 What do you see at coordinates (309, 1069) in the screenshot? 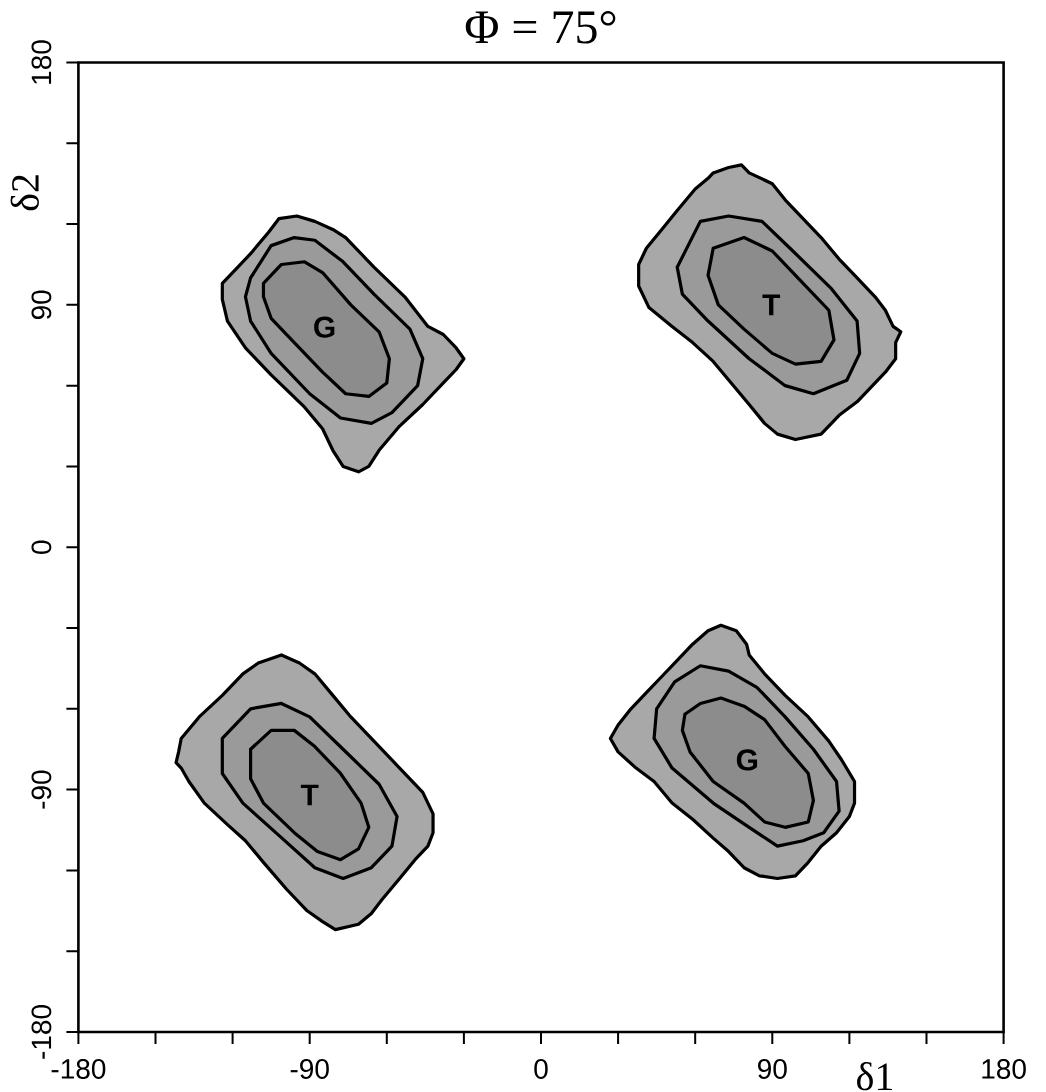
I see `x-tick-label: -90` at bounding box center [309, 1069].